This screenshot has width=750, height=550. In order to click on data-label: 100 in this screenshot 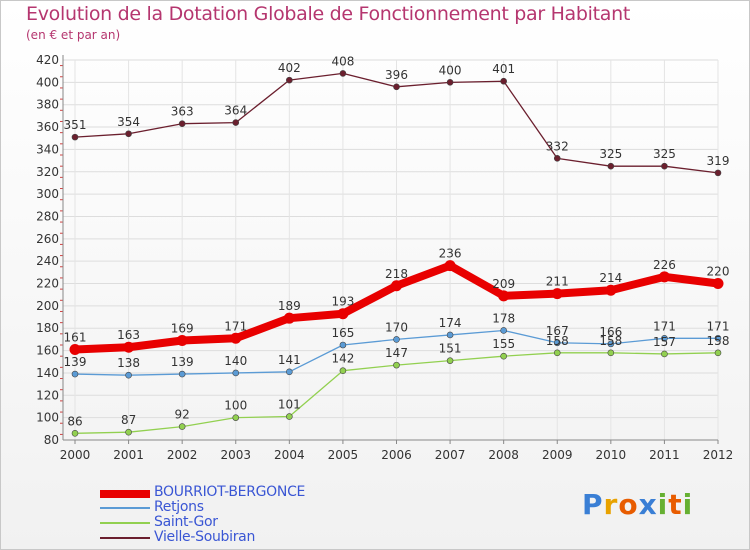, I will do `click(235, 406)`.